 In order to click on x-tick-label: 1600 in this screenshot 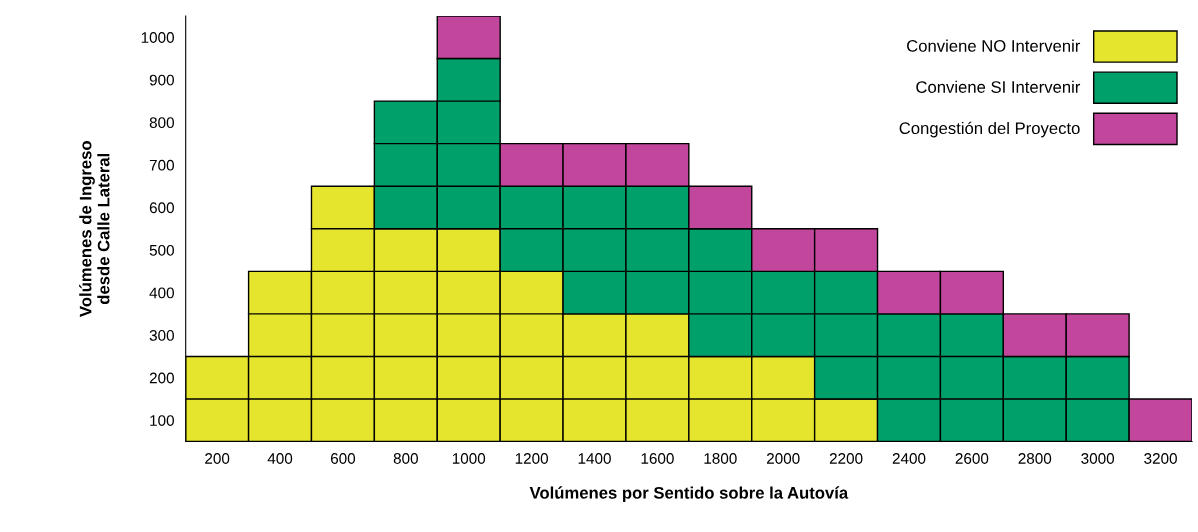, I will do `click(657, 458)`.